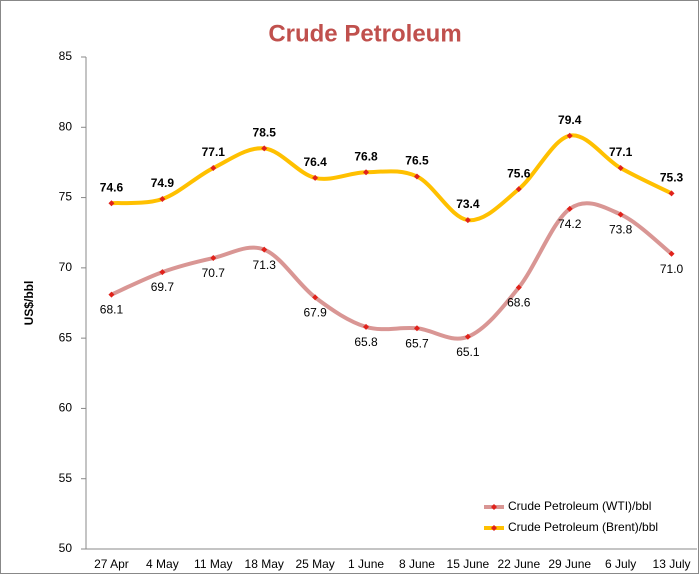 The image size is (699, 574). I want to click on data-label: 76.4, so click(315, 162).